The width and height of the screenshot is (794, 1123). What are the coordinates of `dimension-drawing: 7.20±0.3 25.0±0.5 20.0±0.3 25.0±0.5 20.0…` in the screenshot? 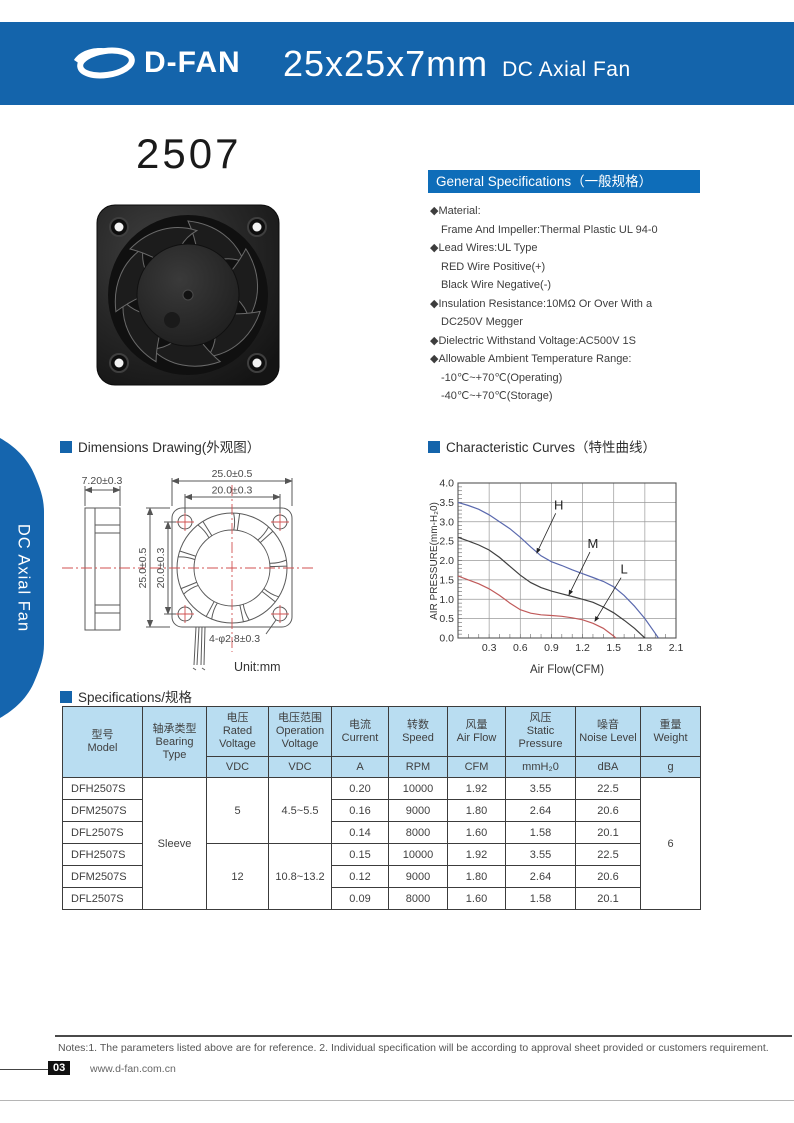 It's located at (189, 571).